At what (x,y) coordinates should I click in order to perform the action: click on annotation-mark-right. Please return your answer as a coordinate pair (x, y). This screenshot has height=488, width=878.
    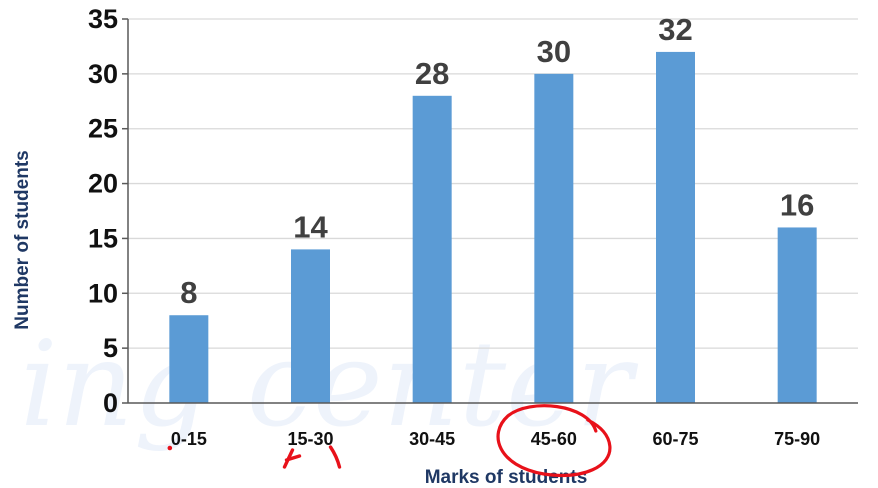
    Looking at the image, I should click on (335, 457).